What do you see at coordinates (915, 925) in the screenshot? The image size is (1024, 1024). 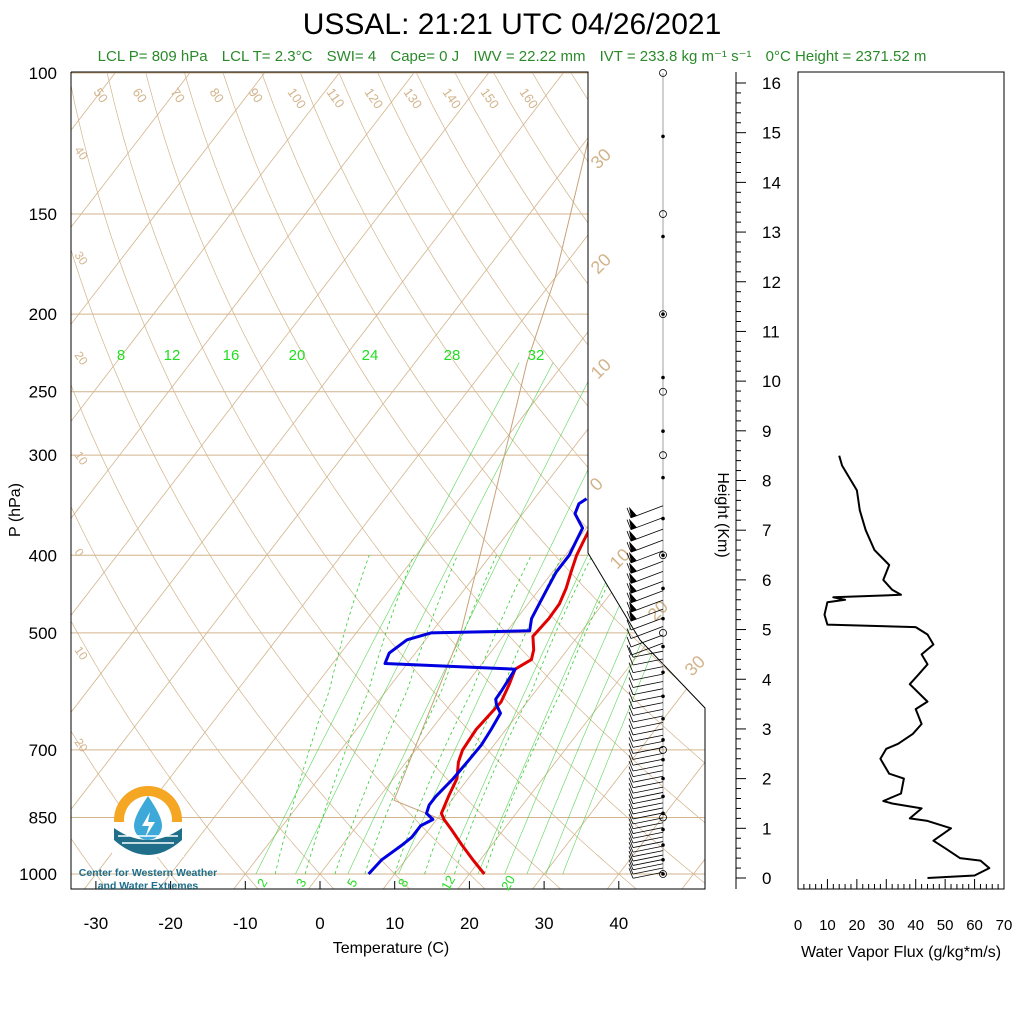 I see `flux-x-tick-label: 40` at bounding box center [915, 925].